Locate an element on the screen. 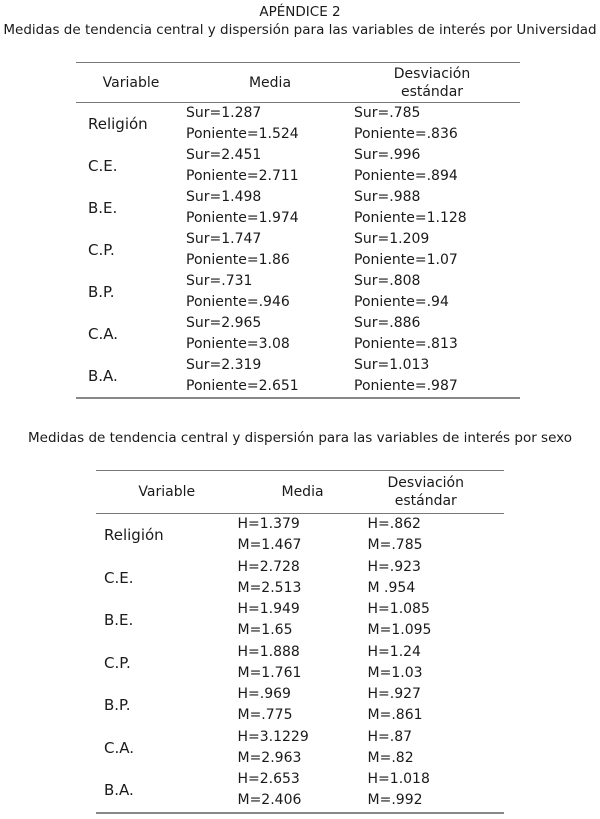  media-cell: Sur=1.498 Poniente=1.974 is located at coordinates (270, 208).